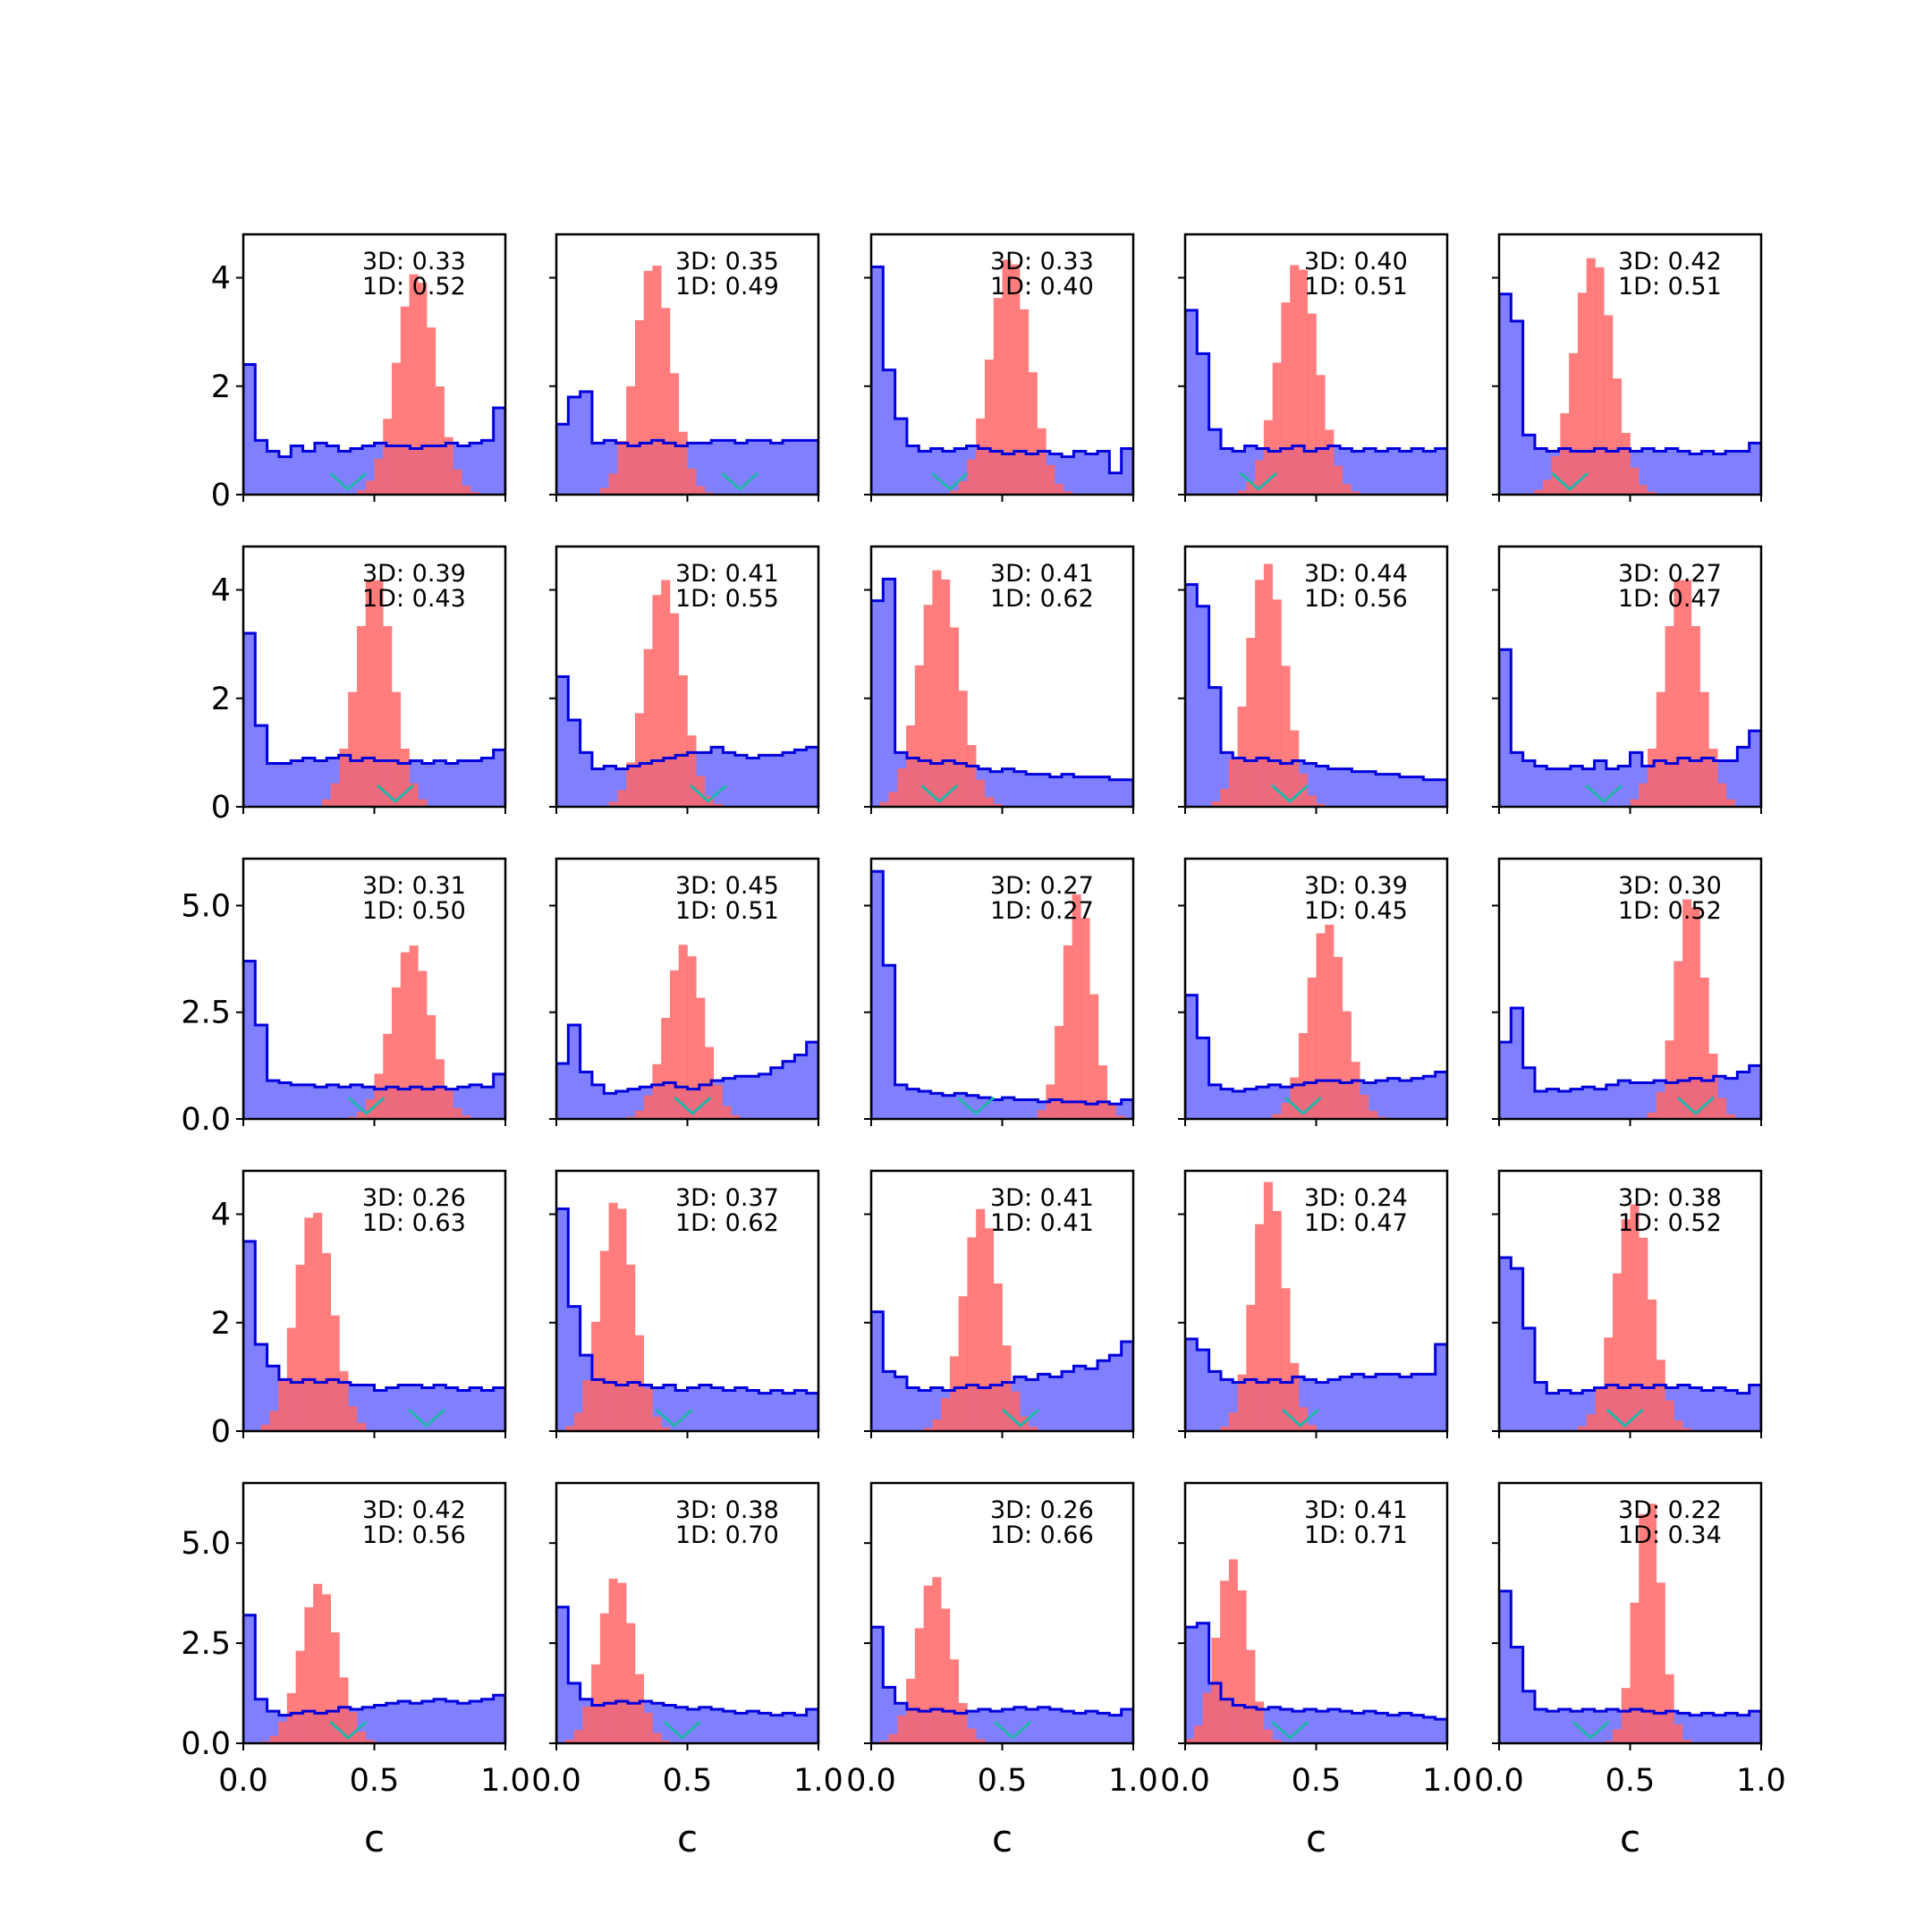  What do you see at coordinates (1042, 261) in the screenshot?
I see `stat-3d-label: 3D: 0.33` at bounding box center [1042, 261].